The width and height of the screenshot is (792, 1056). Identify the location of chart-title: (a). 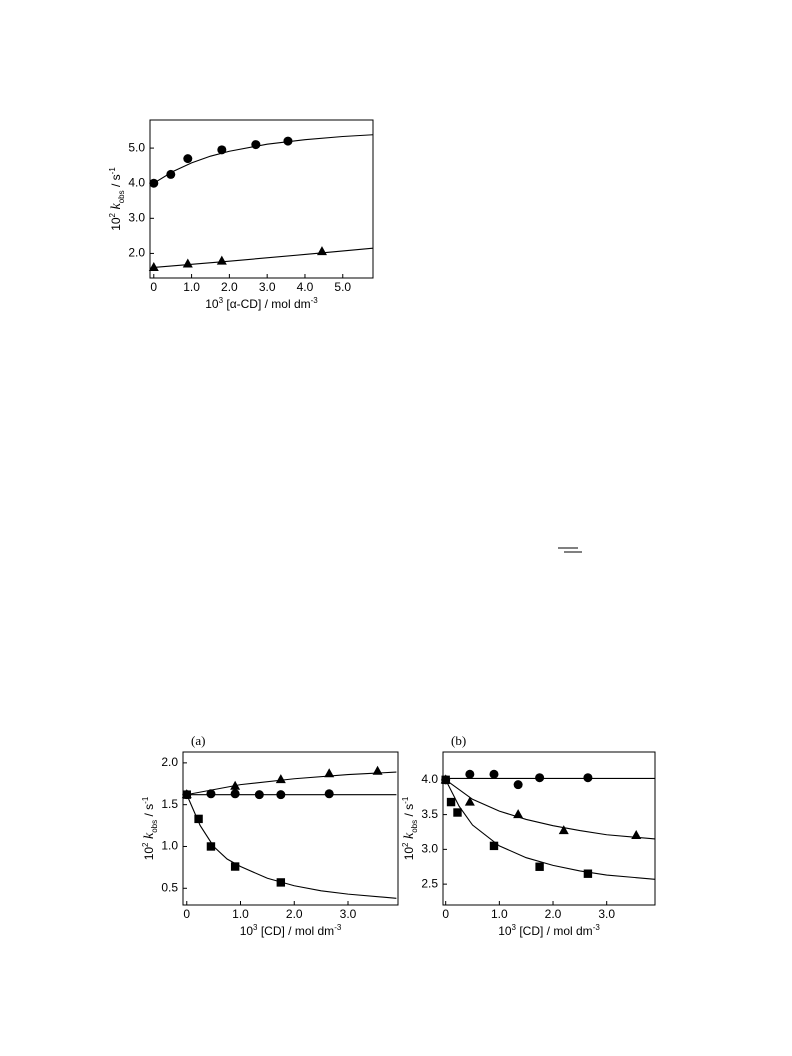
(198, 740).